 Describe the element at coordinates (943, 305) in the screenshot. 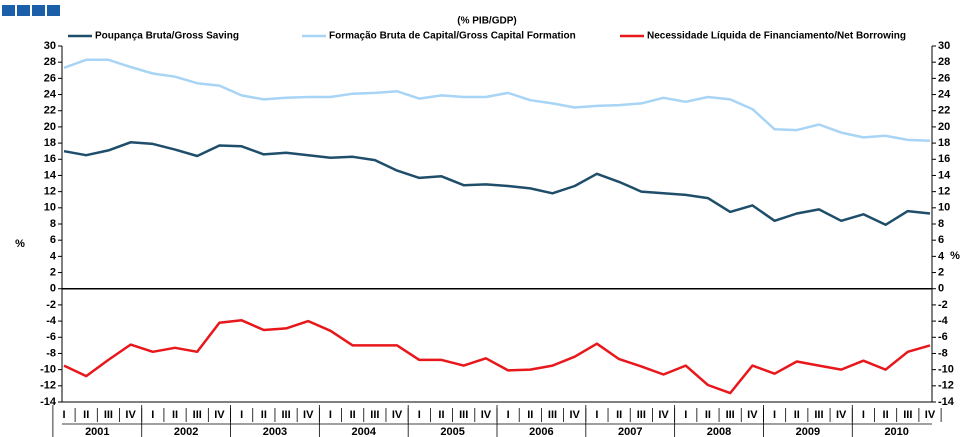

I see `y2-tick-label: -2` at that location.